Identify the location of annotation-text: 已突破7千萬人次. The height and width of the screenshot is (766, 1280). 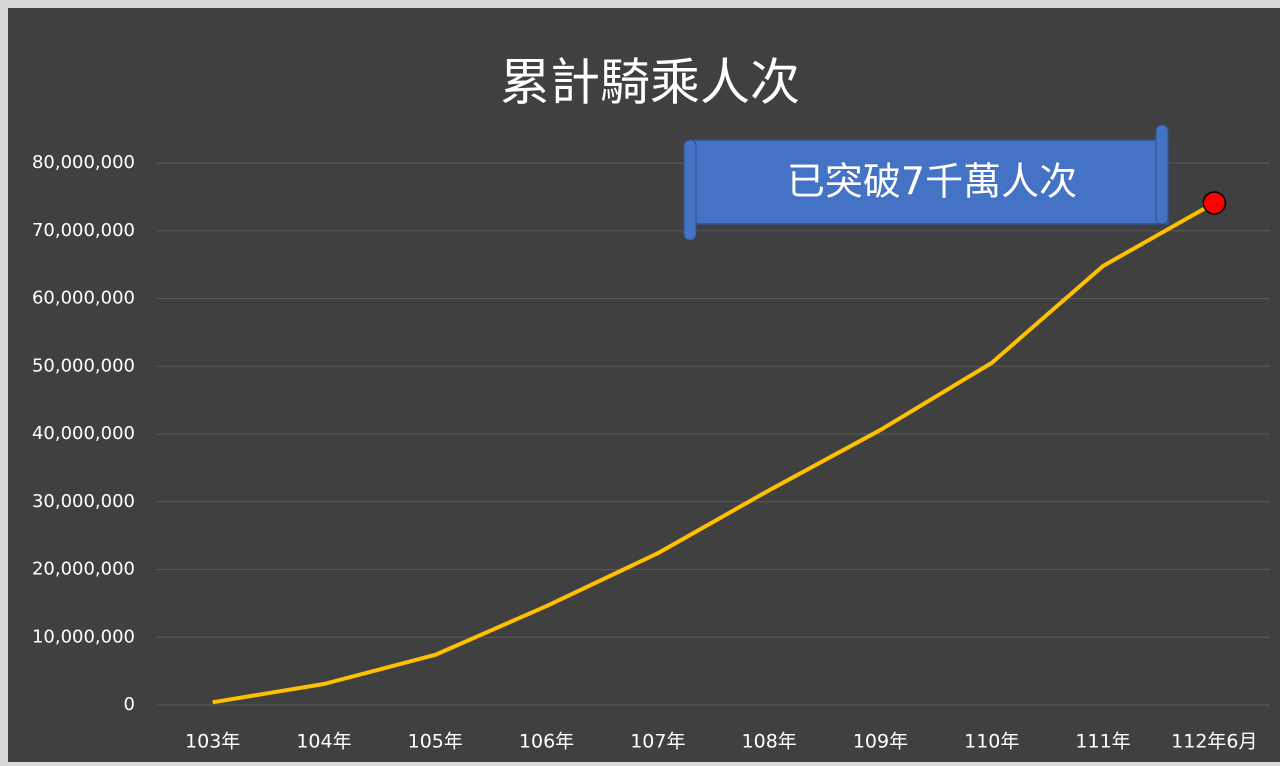
(932, 182).